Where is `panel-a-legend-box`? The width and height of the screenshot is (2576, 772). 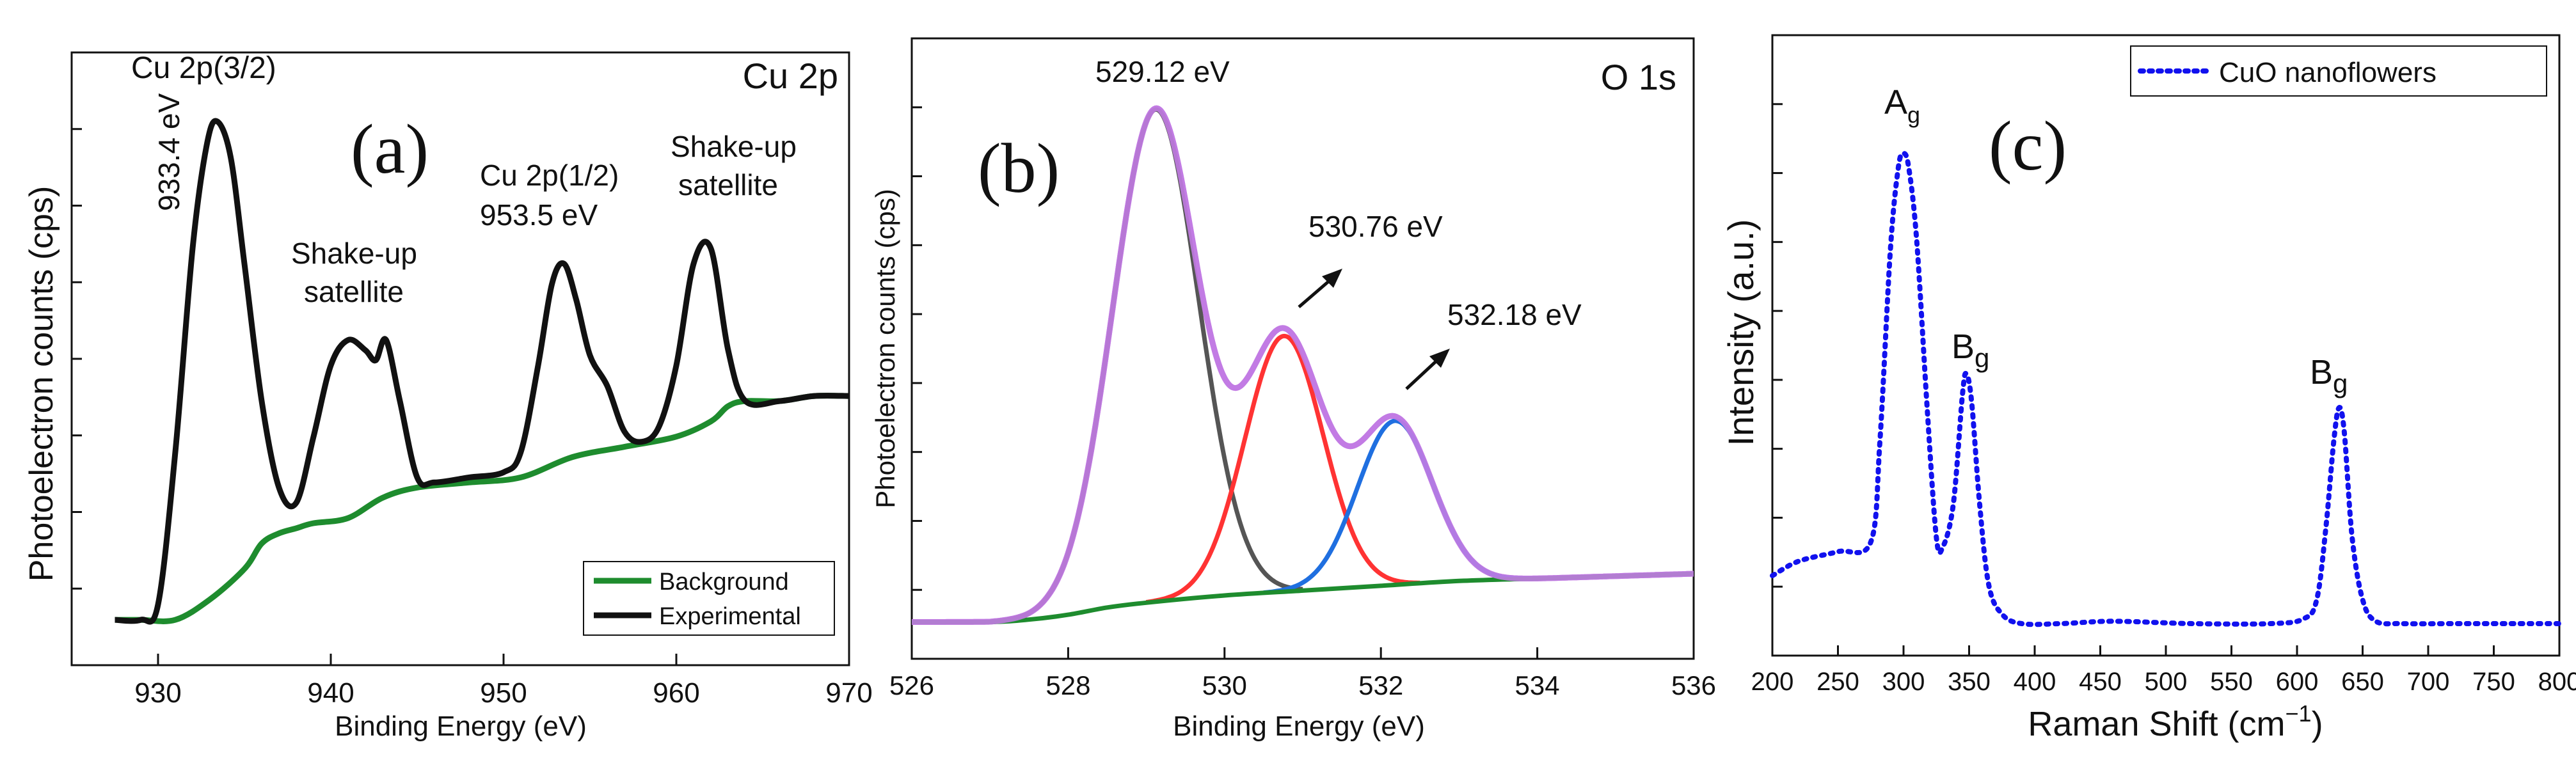
panel-a-legend-box is located at coordinates (709, 598).